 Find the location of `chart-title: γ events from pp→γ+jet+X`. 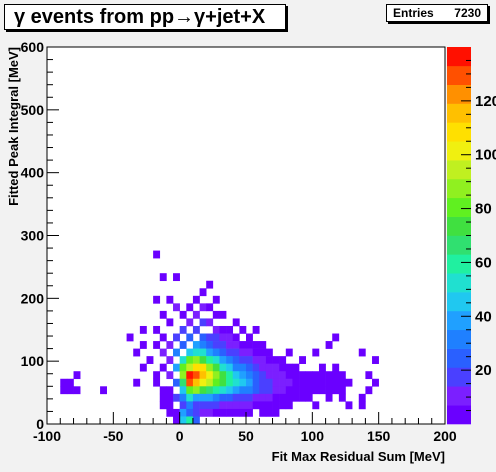

chart-title: γ events from pp→γ+jet+X is located at coordinates (145, 17).